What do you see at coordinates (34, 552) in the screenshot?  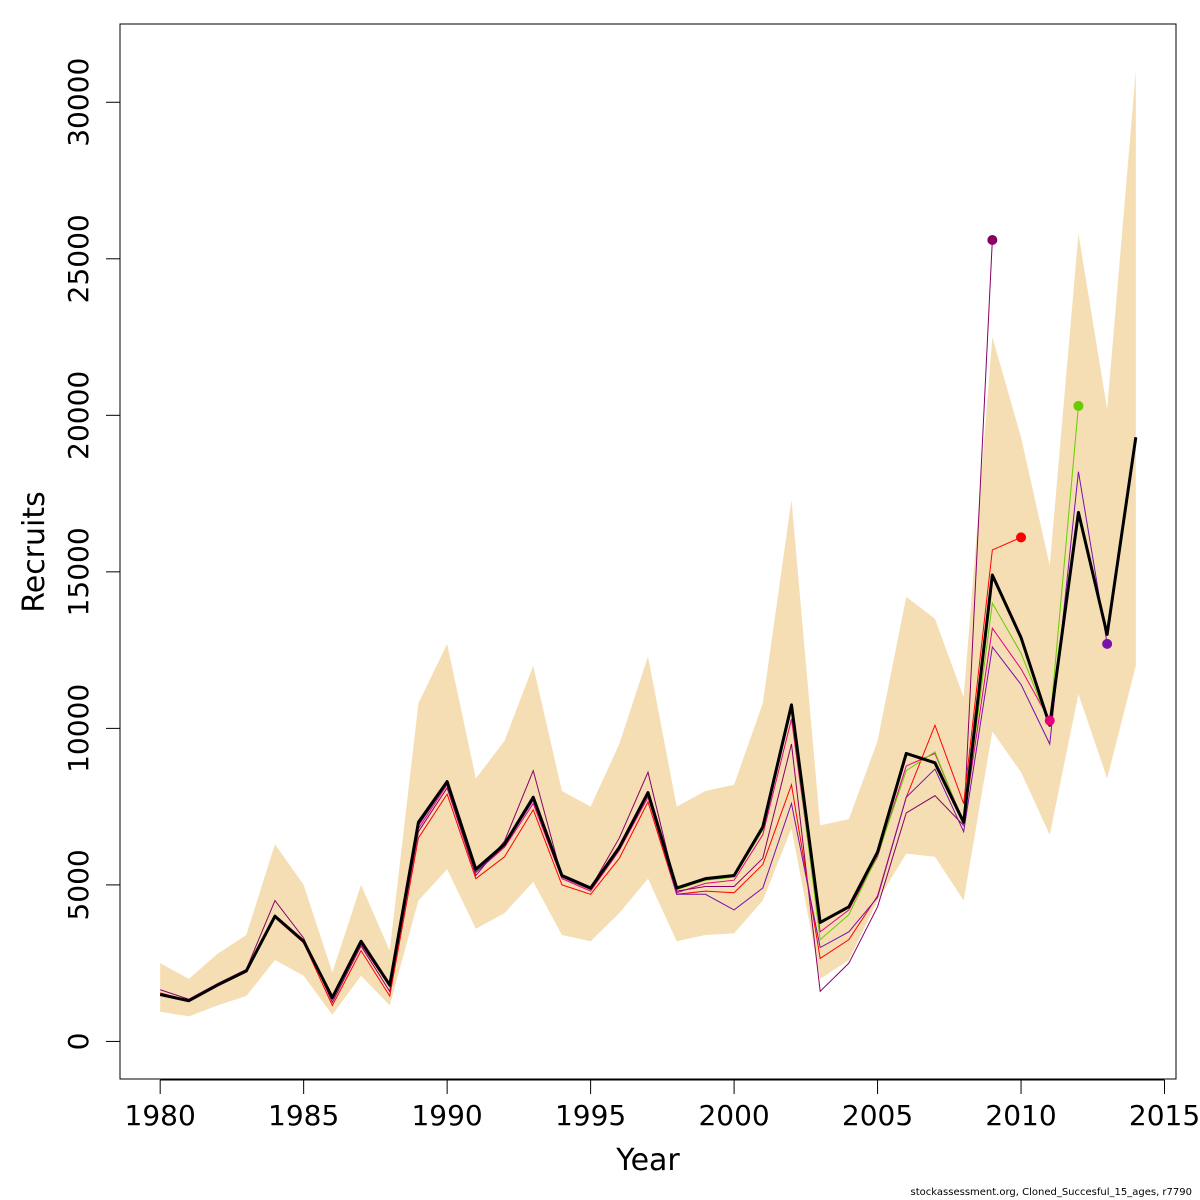 I see `y-axis-title: Recruits` at bounding box center [34, 552].